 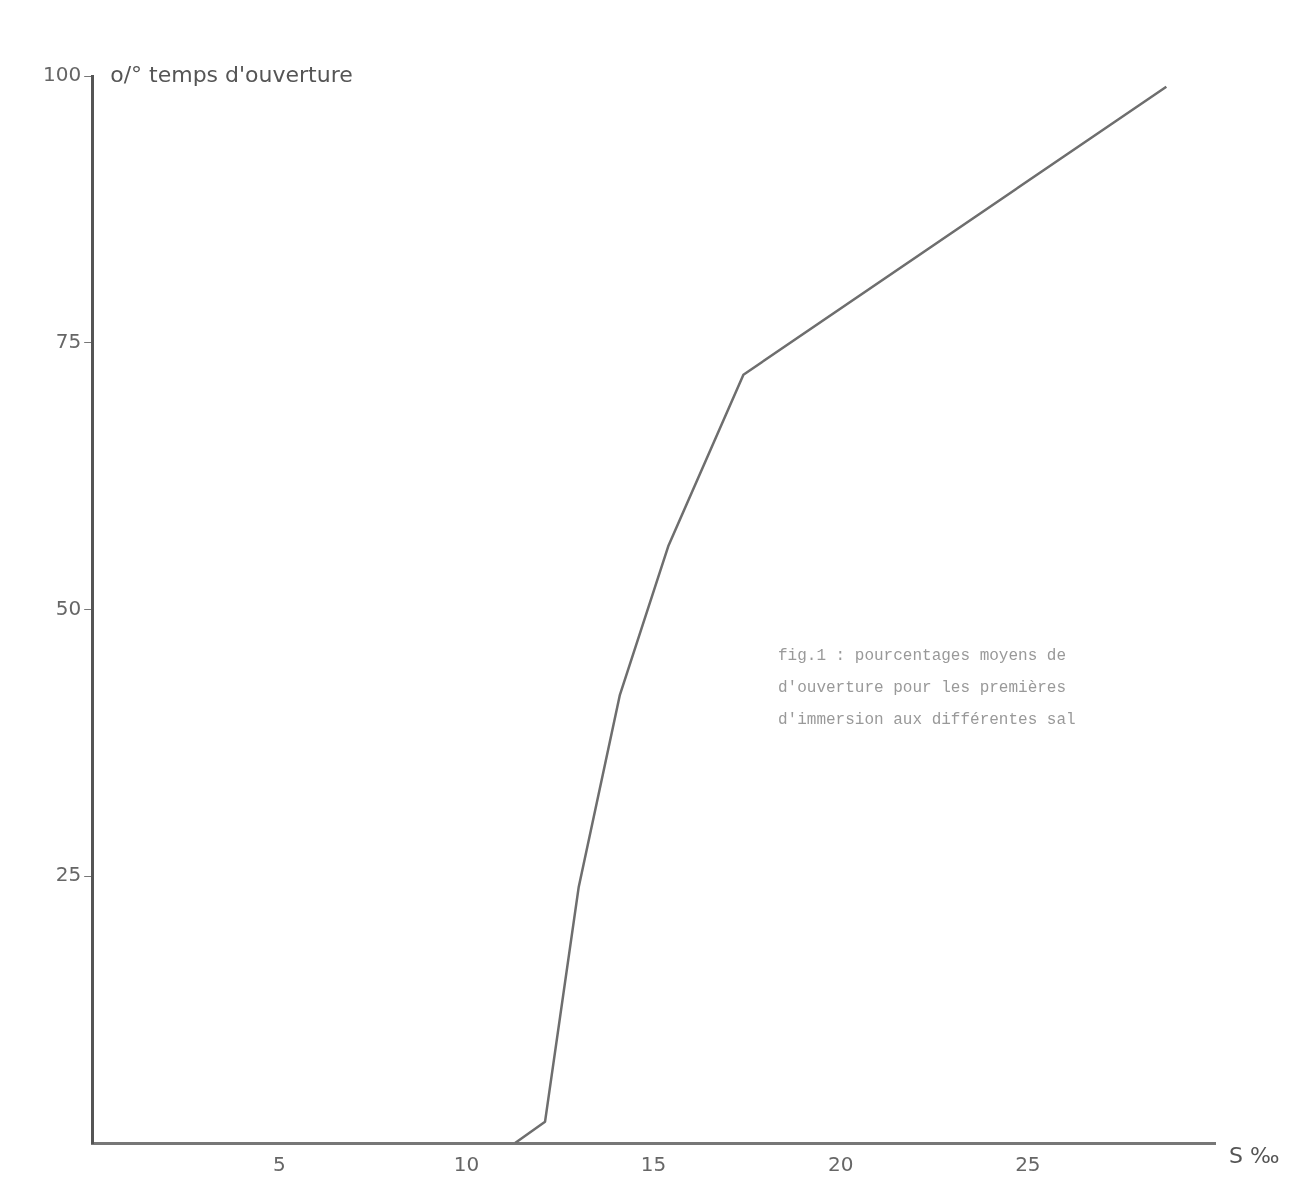 What do you see at coordinates (927, 720) in the screenshot?
I see `annotation: d'immersion aux différentes sal` at bounding box center [927, 720].